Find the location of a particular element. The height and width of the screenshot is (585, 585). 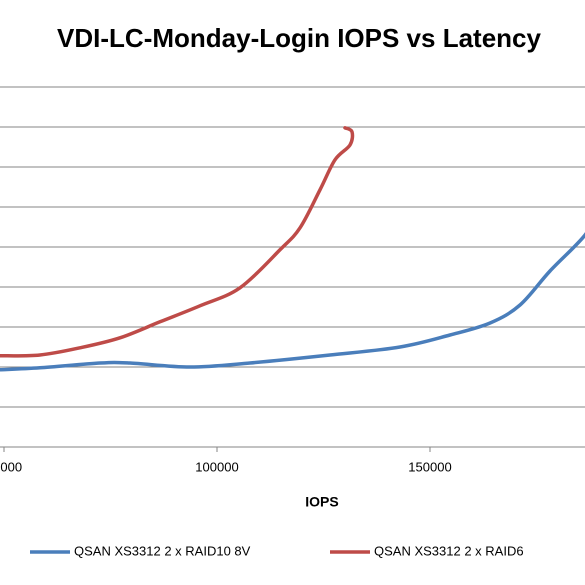

legend-label: QSAN XS3312 2 x RAID6 is located at coordinates (449, 550).